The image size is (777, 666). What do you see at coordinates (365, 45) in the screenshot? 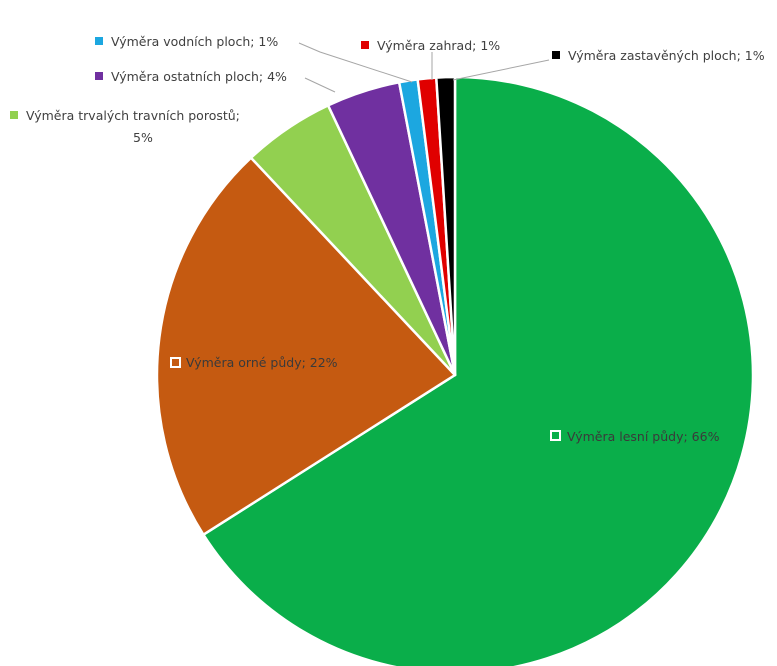
I see `legend-marker-zahrad` at bounding box center [365, 45].